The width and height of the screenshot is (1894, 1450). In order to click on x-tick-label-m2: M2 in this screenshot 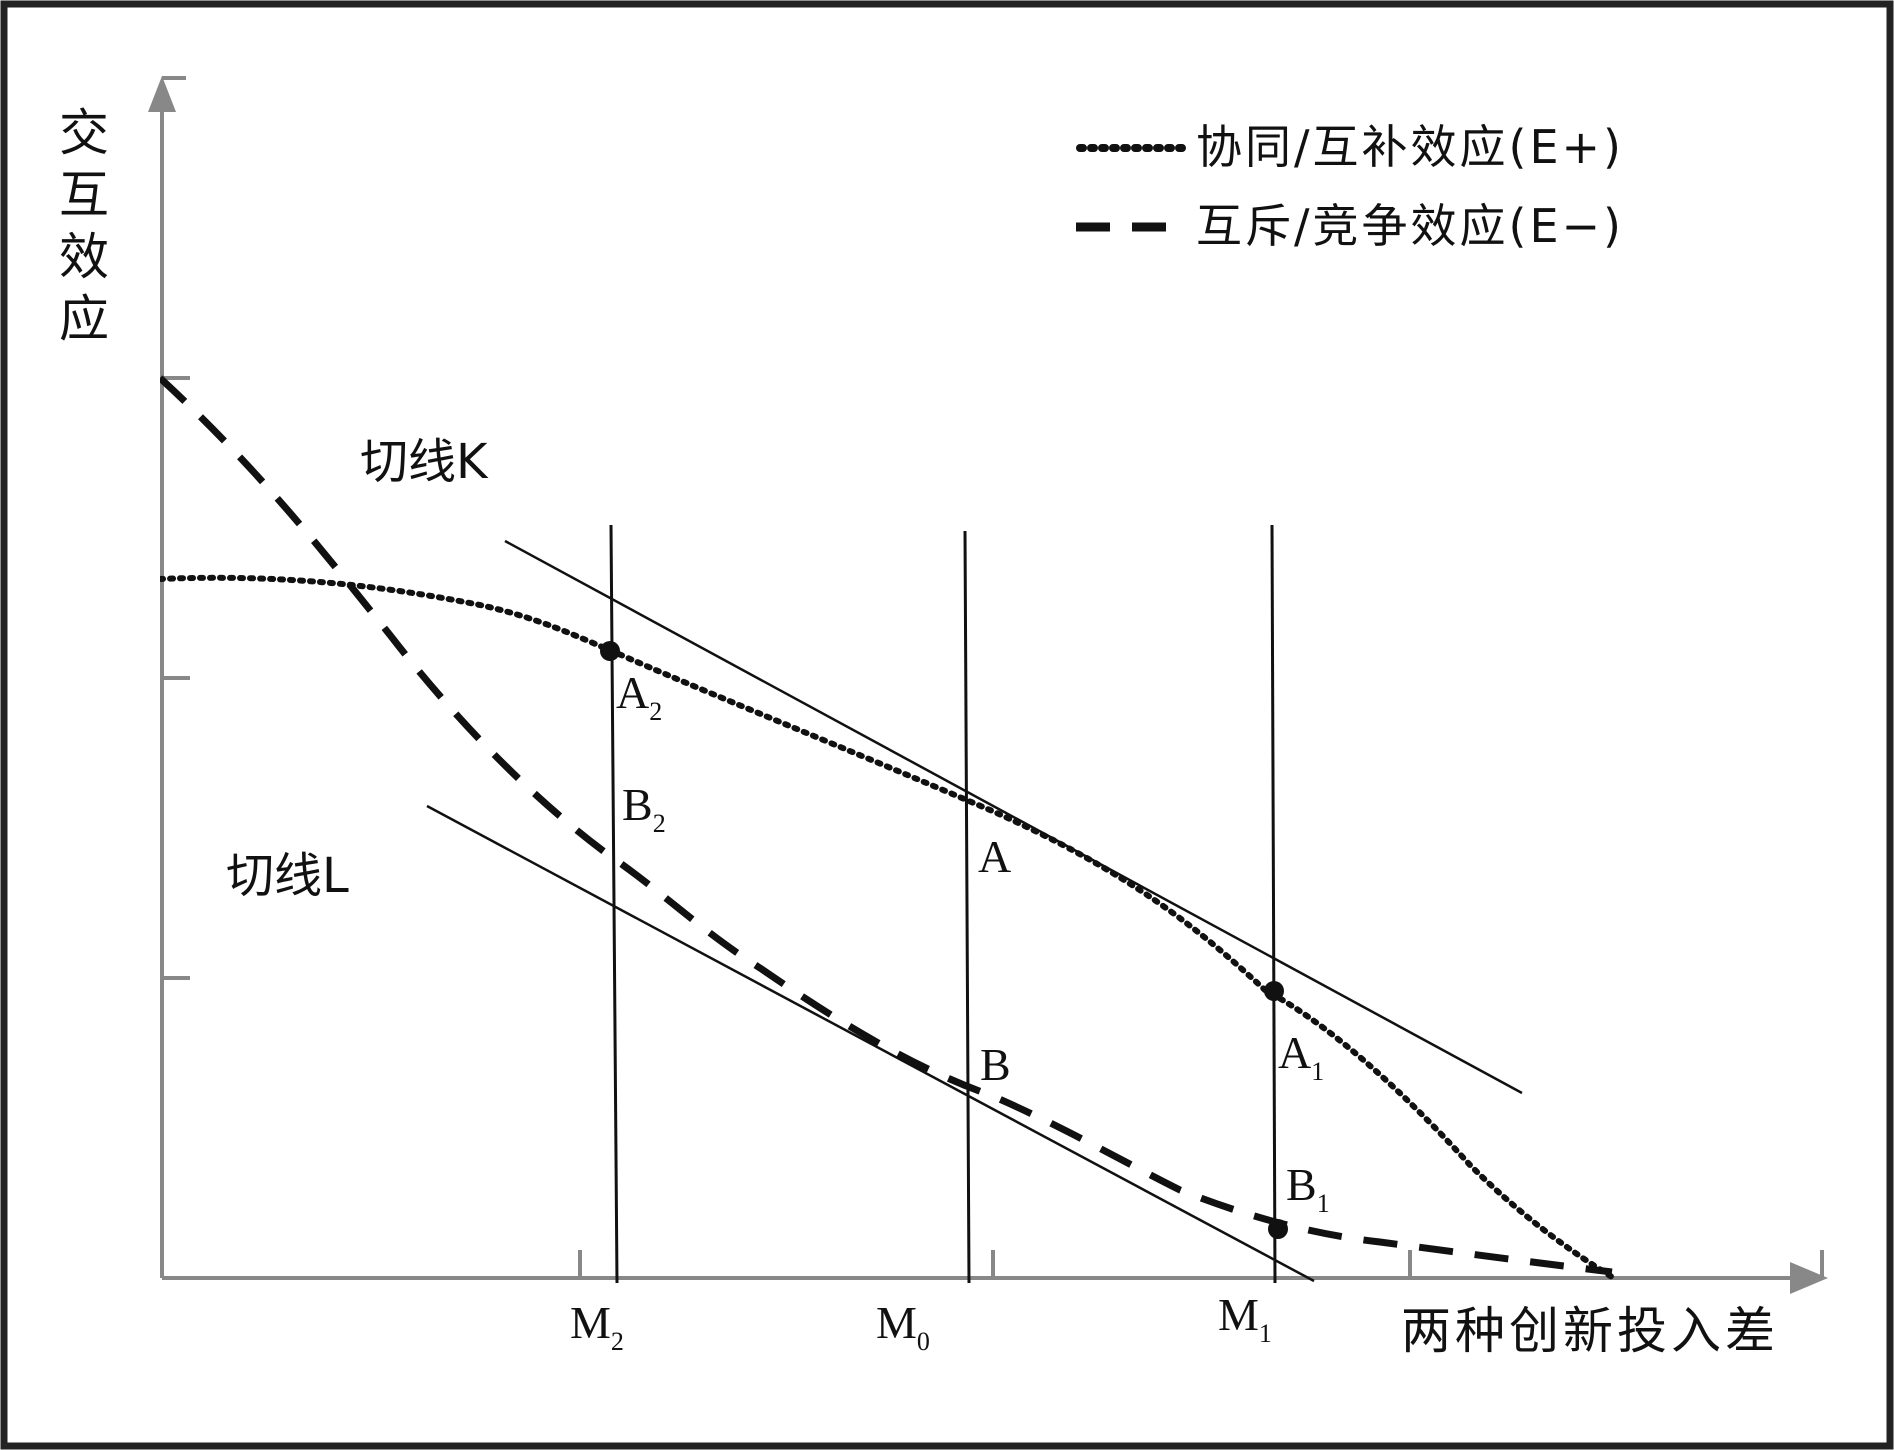, I will do `click(597, 1326)`.